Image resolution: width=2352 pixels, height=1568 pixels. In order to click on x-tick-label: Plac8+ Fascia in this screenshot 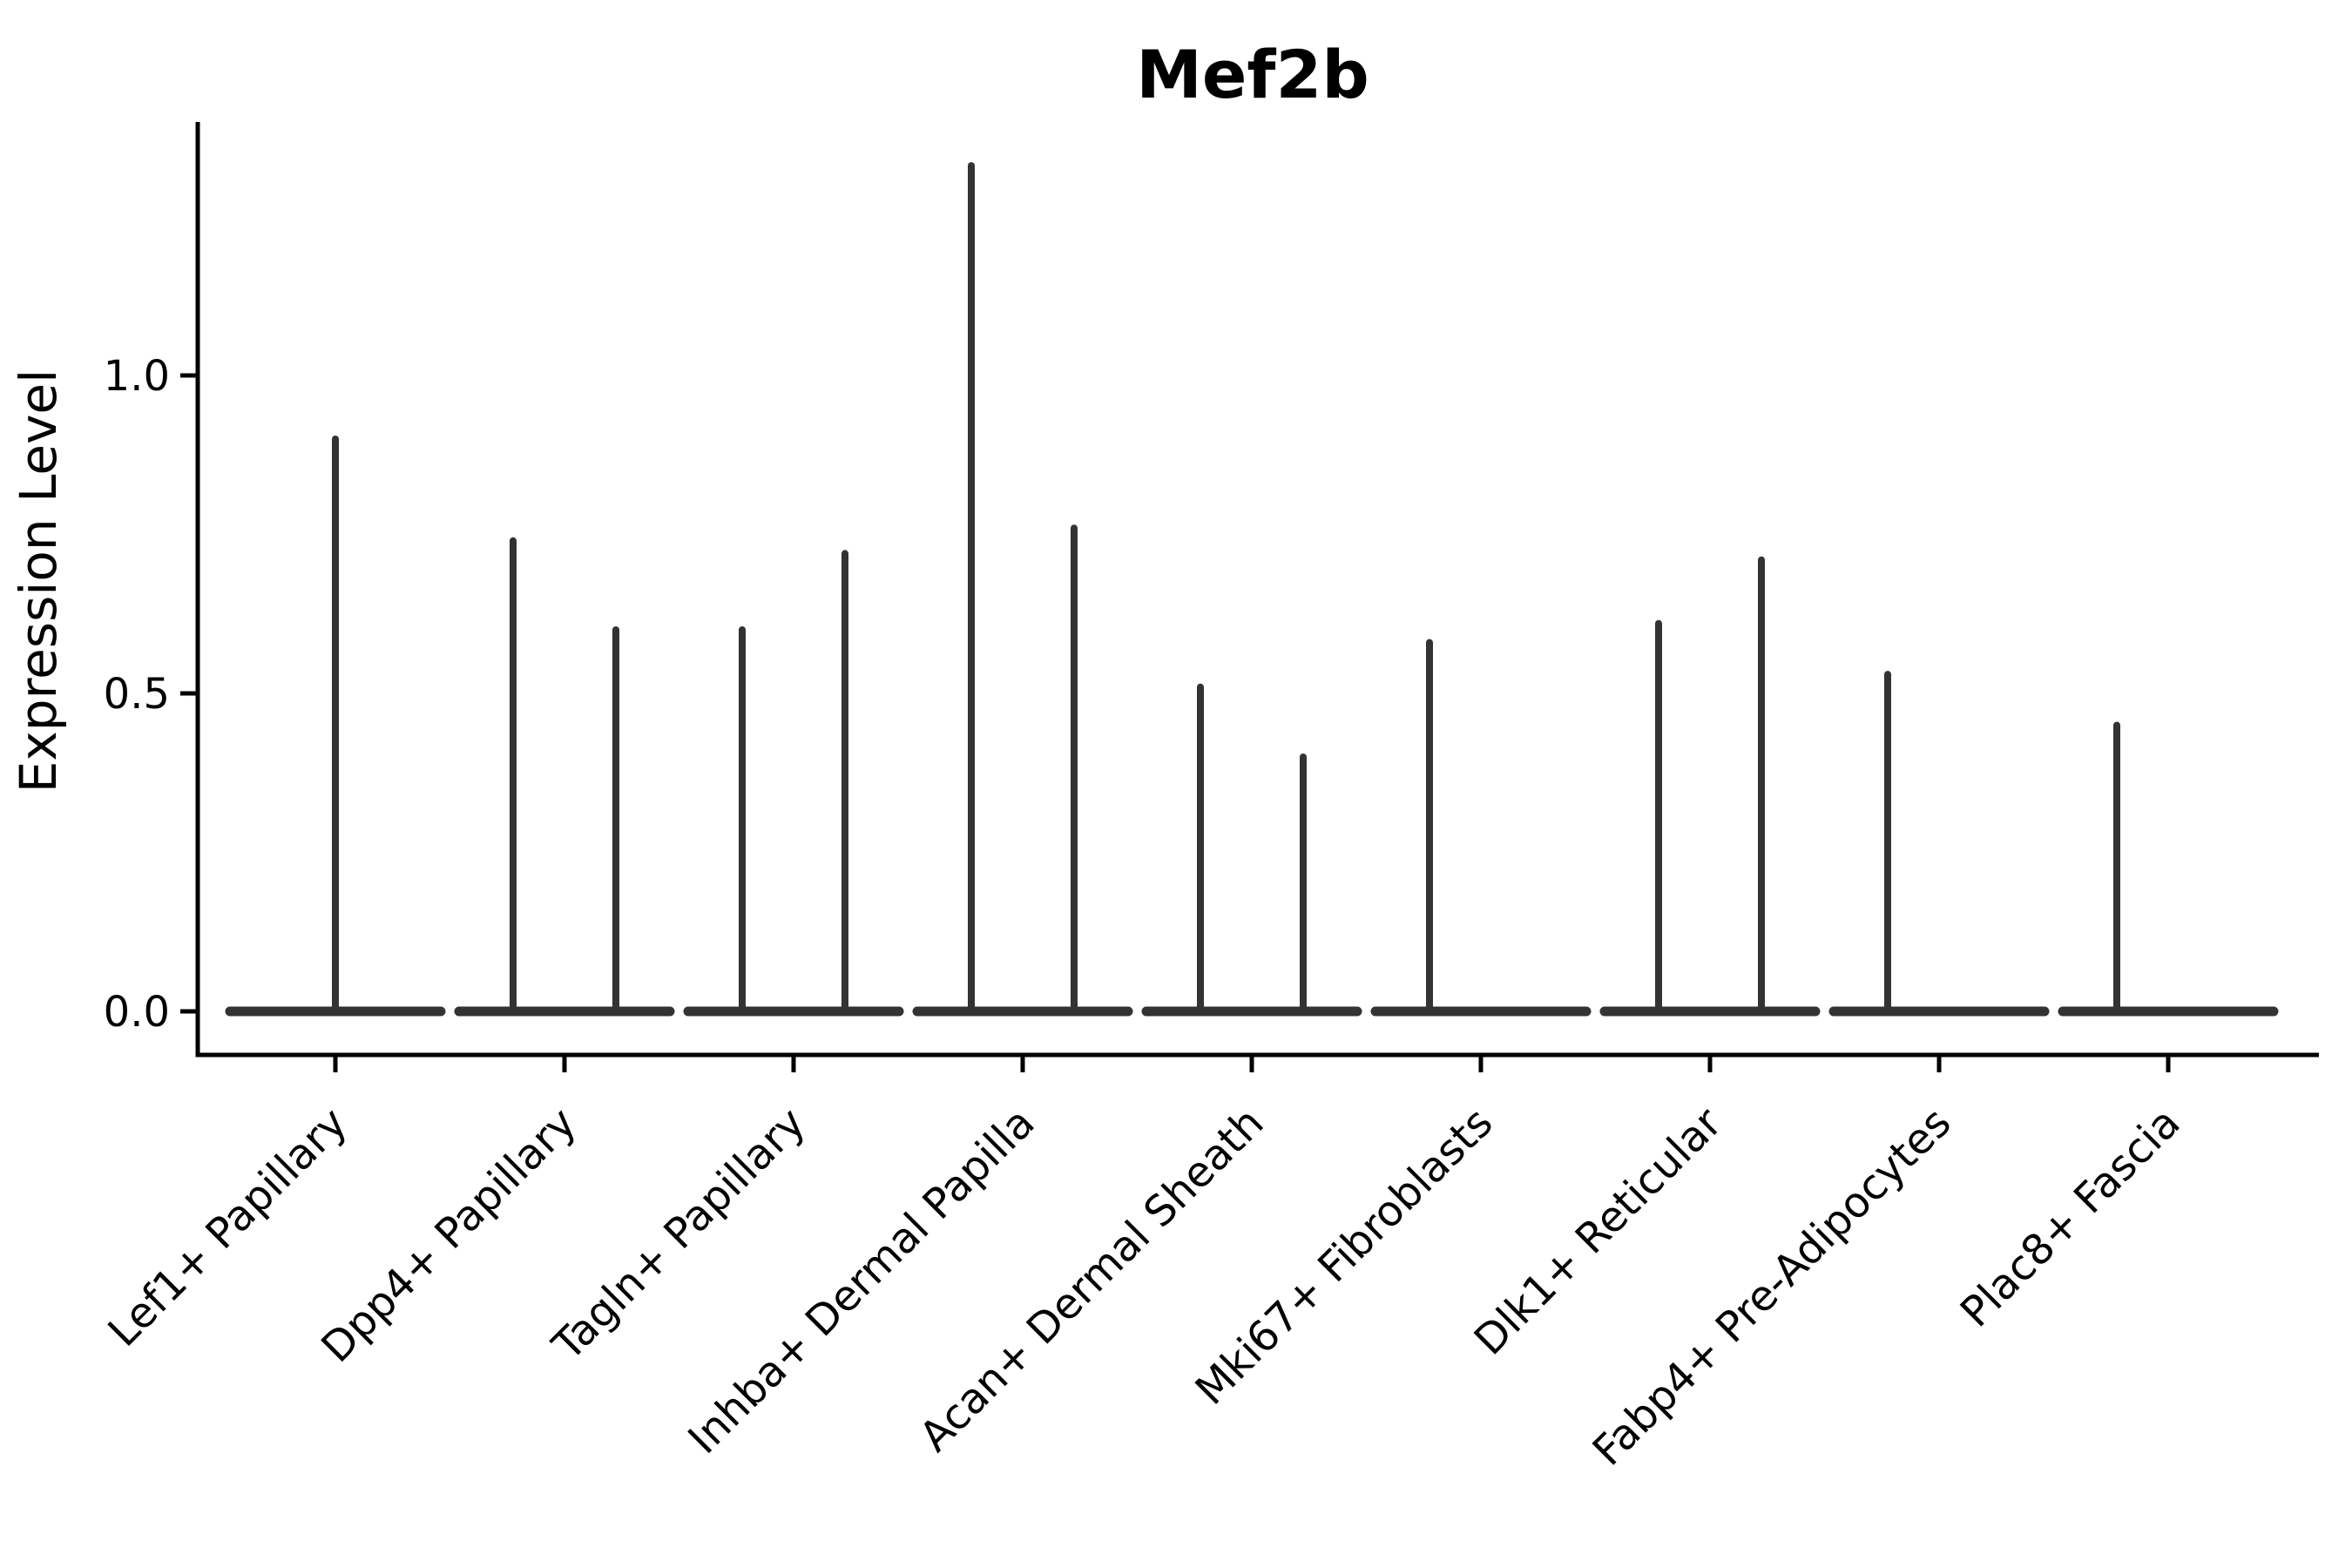, I will do `click(2070, 1217)`.